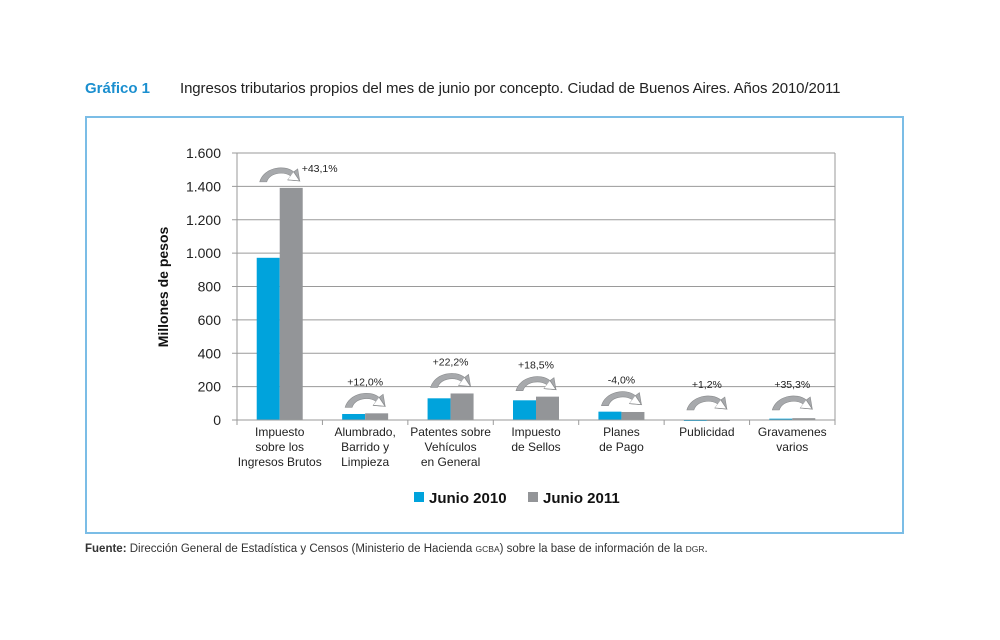 This screenshot has height=640, width=1000. Describe the element at coordinates (118, 88) in the screenshot. I see `figure-number: Gráfico 1` at that location.